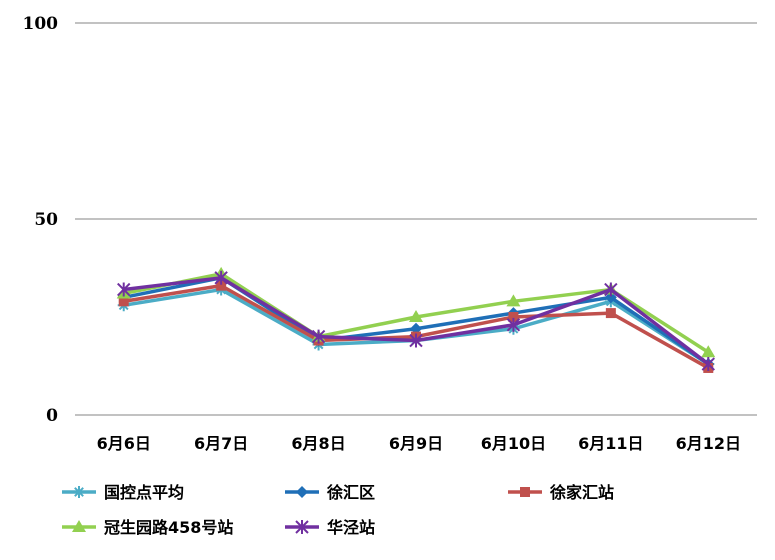 Image resolution: width=775 pixels, height=560 pixels. What do you see at coordinates (513, 443) in the screenshot?
I see `x-tick-label: 6月10日` at bounding box center [513, 443].